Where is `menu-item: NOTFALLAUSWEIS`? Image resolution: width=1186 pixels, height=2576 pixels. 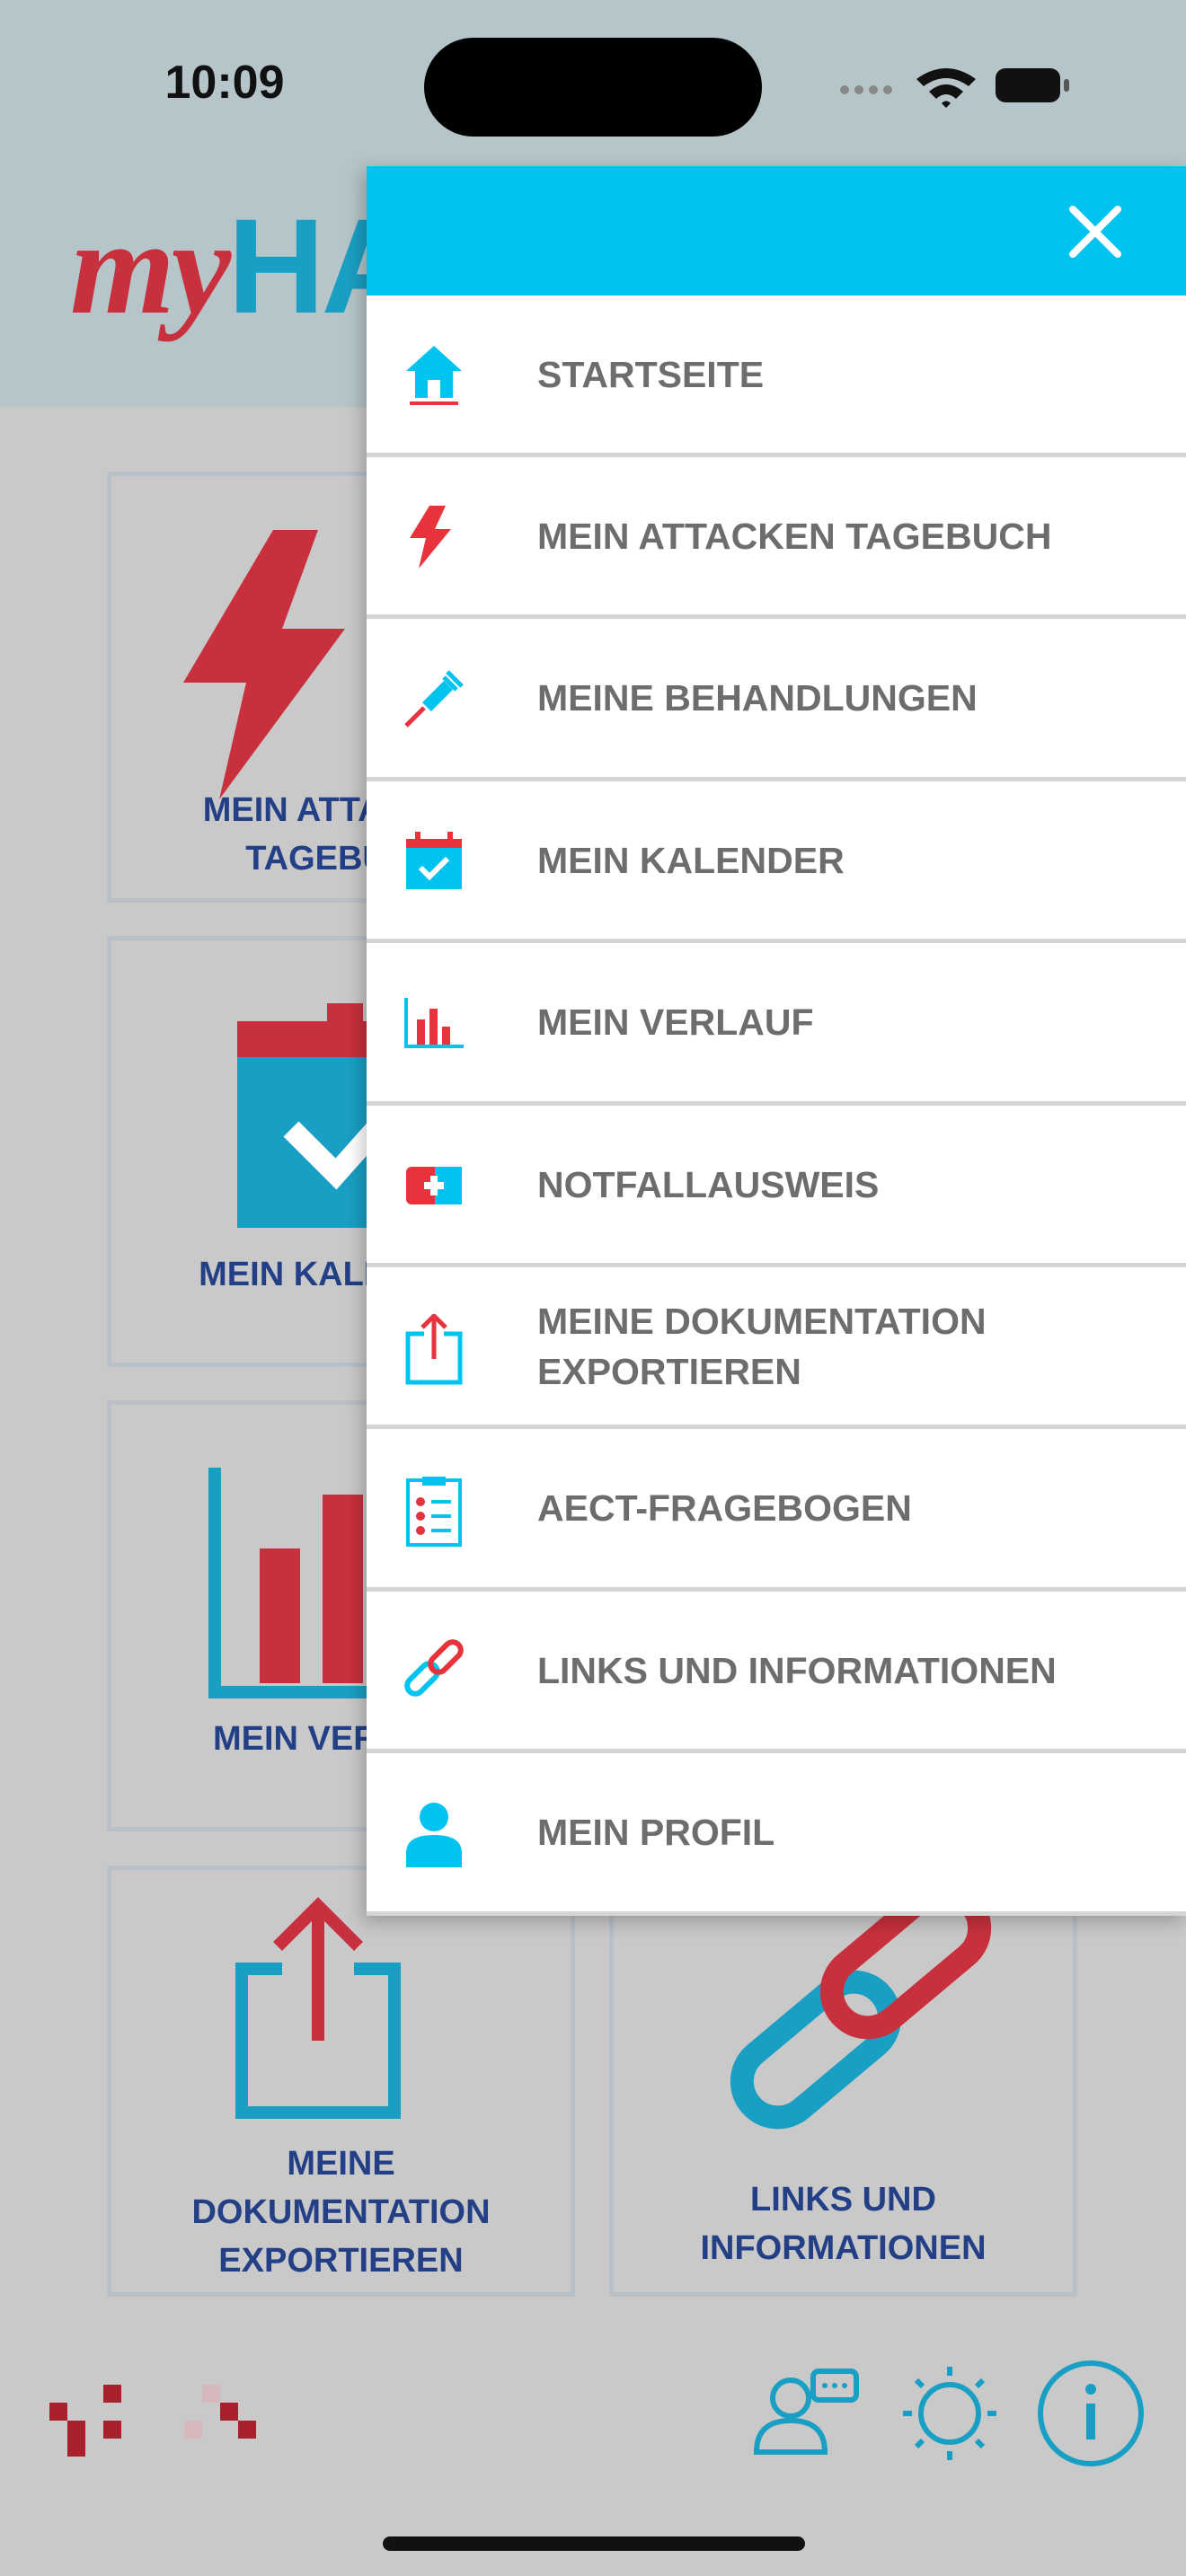
menu-item: NOTFALLAUSWEIS is located at coordinates (776, 1186).